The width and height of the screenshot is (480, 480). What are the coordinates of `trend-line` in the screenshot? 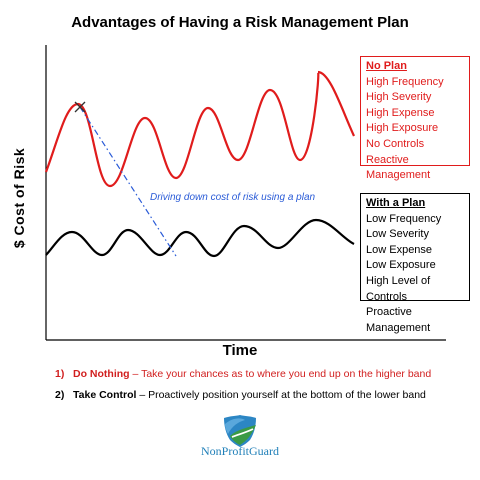 It's located at (128, 181).